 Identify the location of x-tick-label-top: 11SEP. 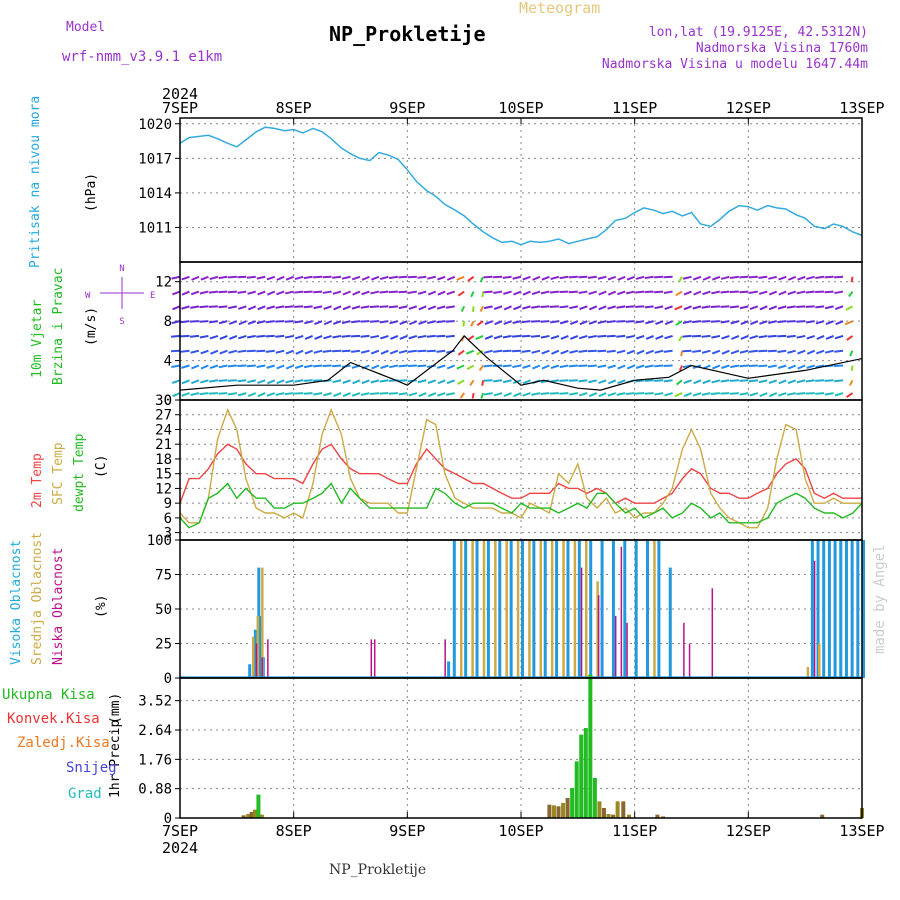
(634, 108).